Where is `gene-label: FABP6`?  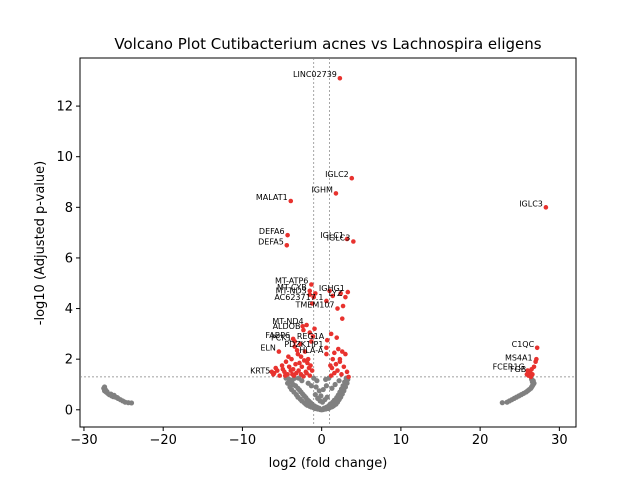 gene-label: FABP6 is located at coordinates (277, 335).